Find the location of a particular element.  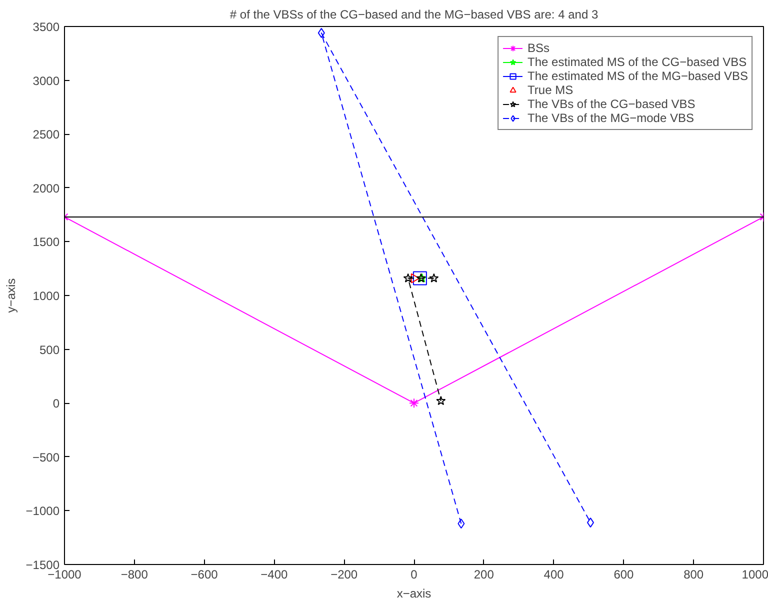

legend-label: The VBs of the CG−based VBS is located at coordinates (612, 104).